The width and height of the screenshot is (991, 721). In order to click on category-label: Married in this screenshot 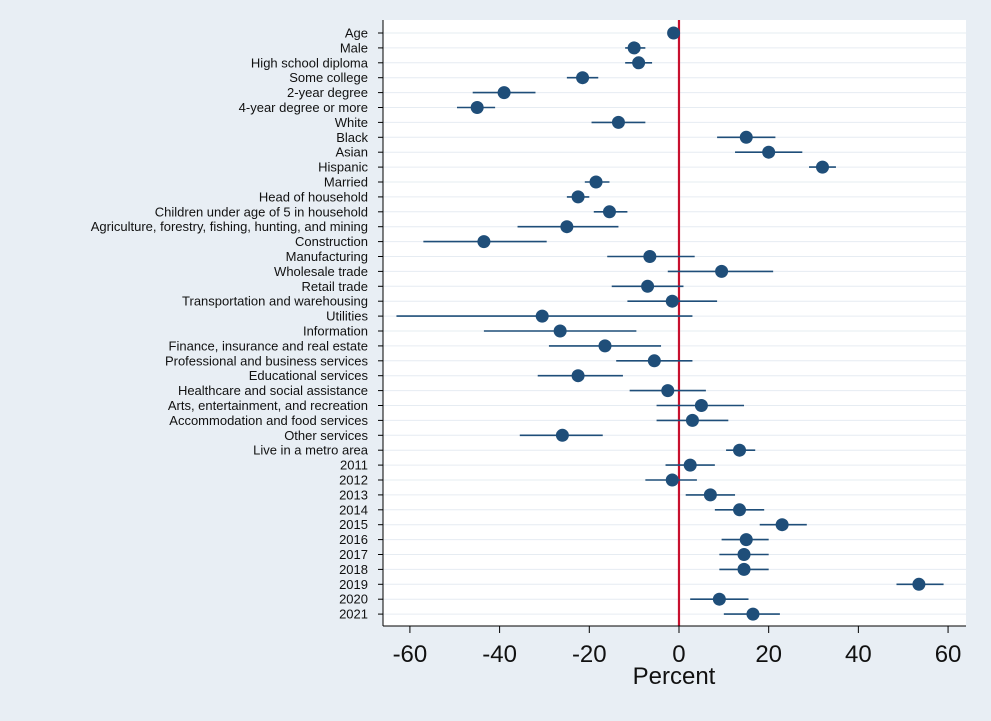, I will do `click(346, 182)`.